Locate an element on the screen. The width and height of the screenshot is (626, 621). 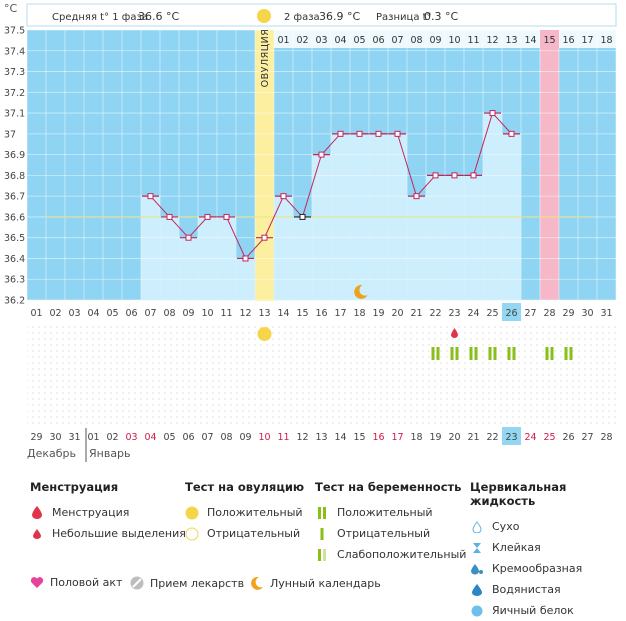
ovulation-test-positive-icon is located at coordinates (264, 334).